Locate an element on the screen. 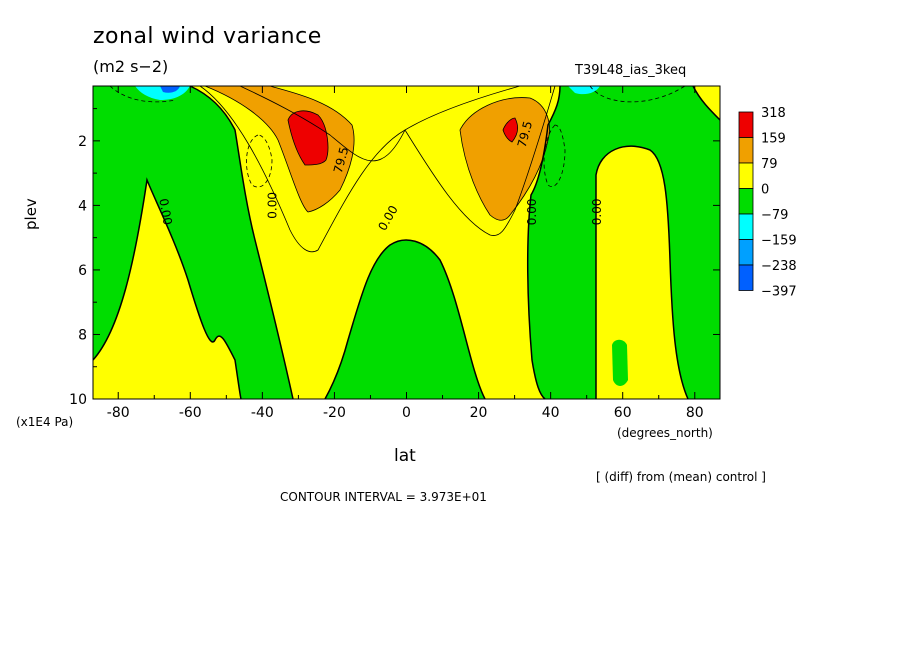  colorbar-label: 79 is located at coordinates (769, 164).